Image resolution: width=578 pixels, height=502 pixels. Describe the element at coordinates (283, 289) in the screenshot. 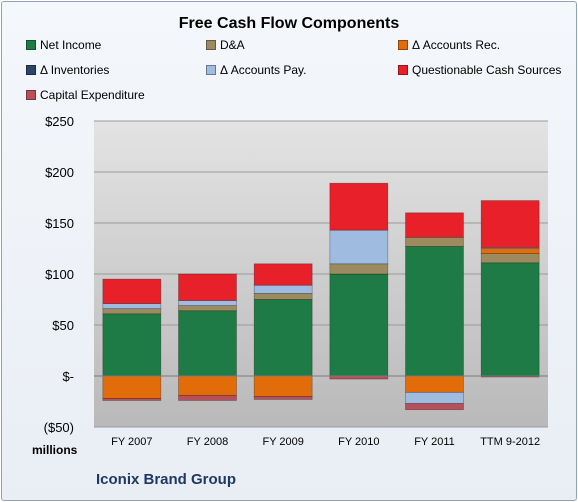

I see `bar-accounts-pay-fy-2009` at that location.